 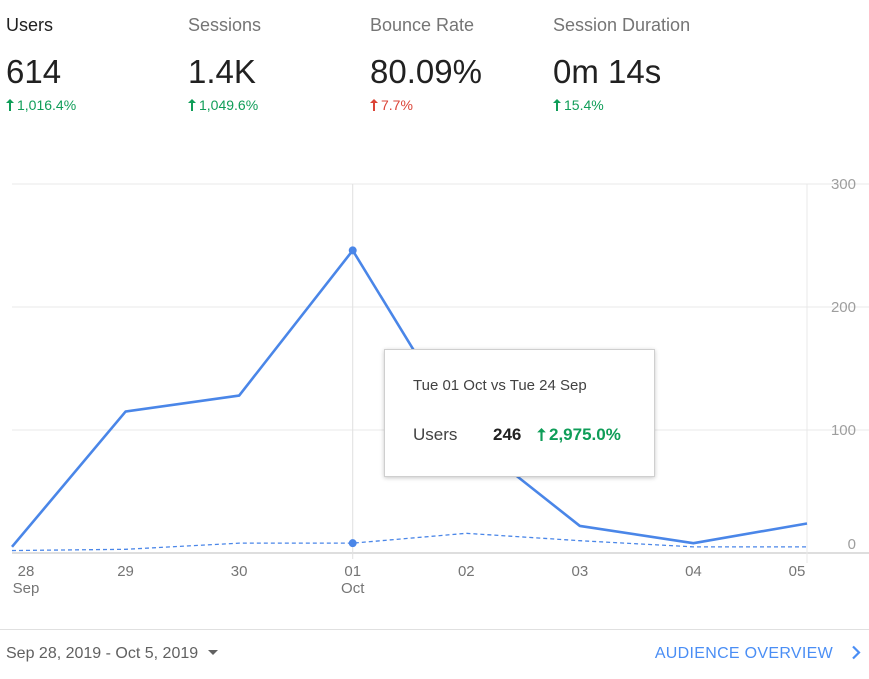 I want to click on tooltip-change-value: 2,975.0%, so click(x=585, y=434).